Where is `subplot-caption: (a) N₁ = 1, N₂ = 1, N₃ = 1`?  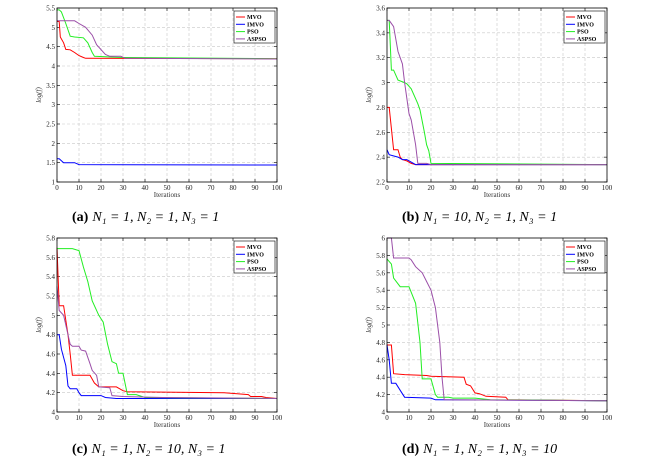 subplot-caption: (a) N₁ = 1, N₂ = 1, N₃ = 1 is located at coordinates (145, 217).